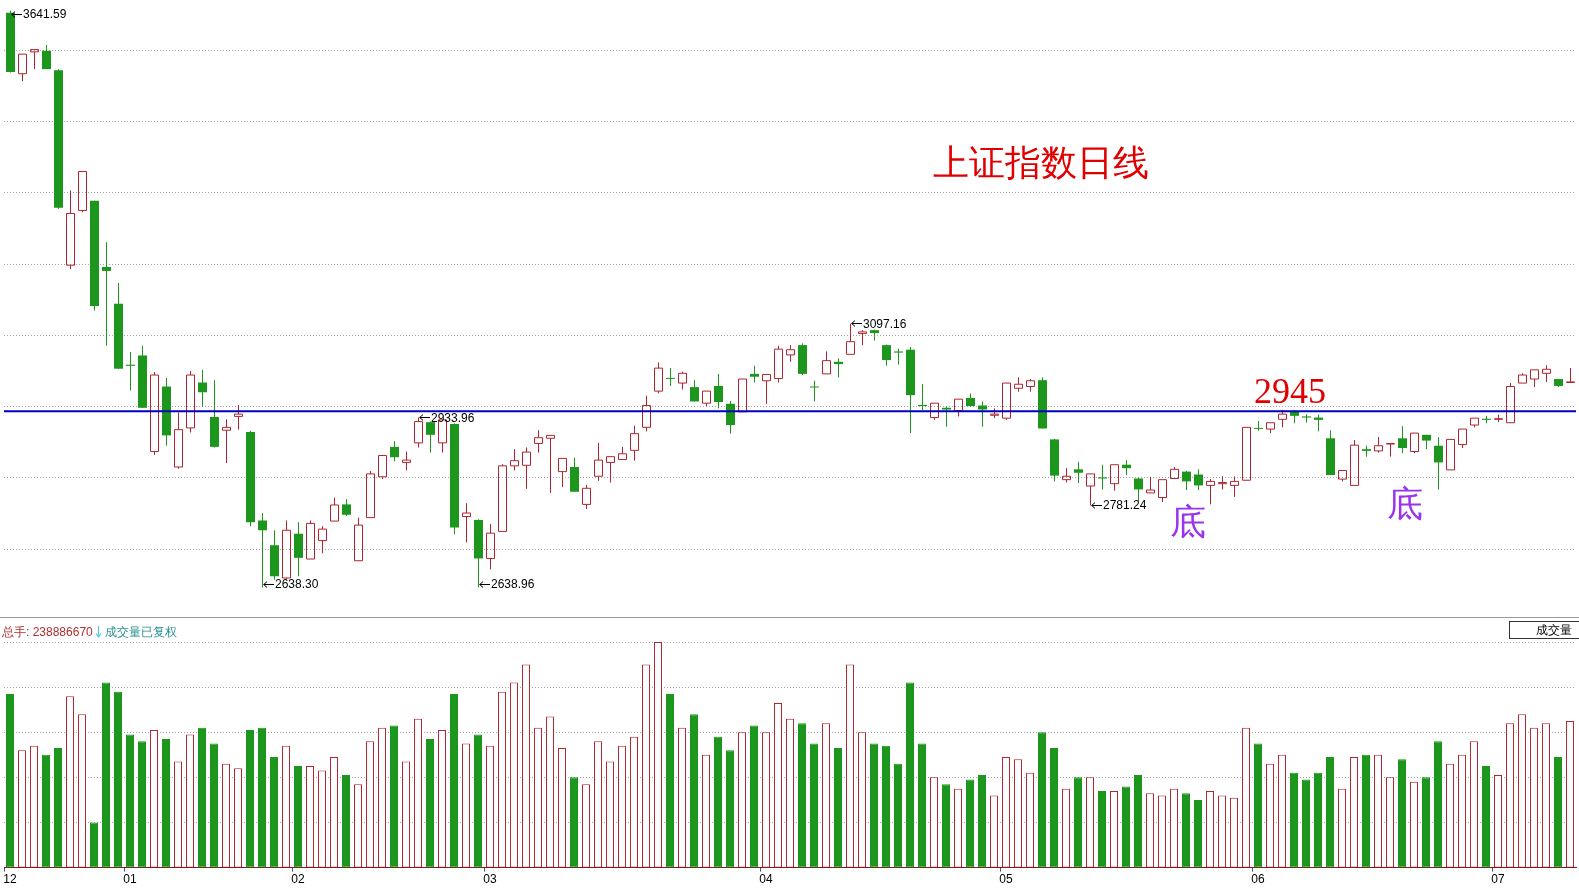 The height and width of the screenshot is (888, 1579). What do you see at coordinates (45, 14) in the screenshot?
I see `annotation: 3641.59` at bounding box center [45, 14].